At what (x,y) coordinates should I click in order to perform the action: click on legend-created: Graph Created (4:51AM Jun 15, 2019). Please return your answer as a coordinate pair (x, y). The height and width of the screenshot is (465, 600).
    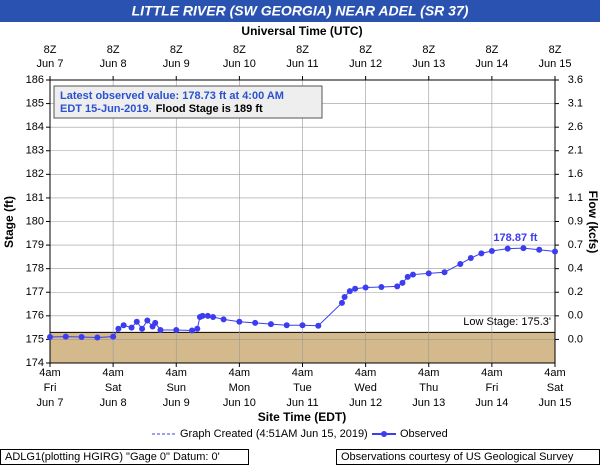
    Looking at the image, I should click on (274, 434).